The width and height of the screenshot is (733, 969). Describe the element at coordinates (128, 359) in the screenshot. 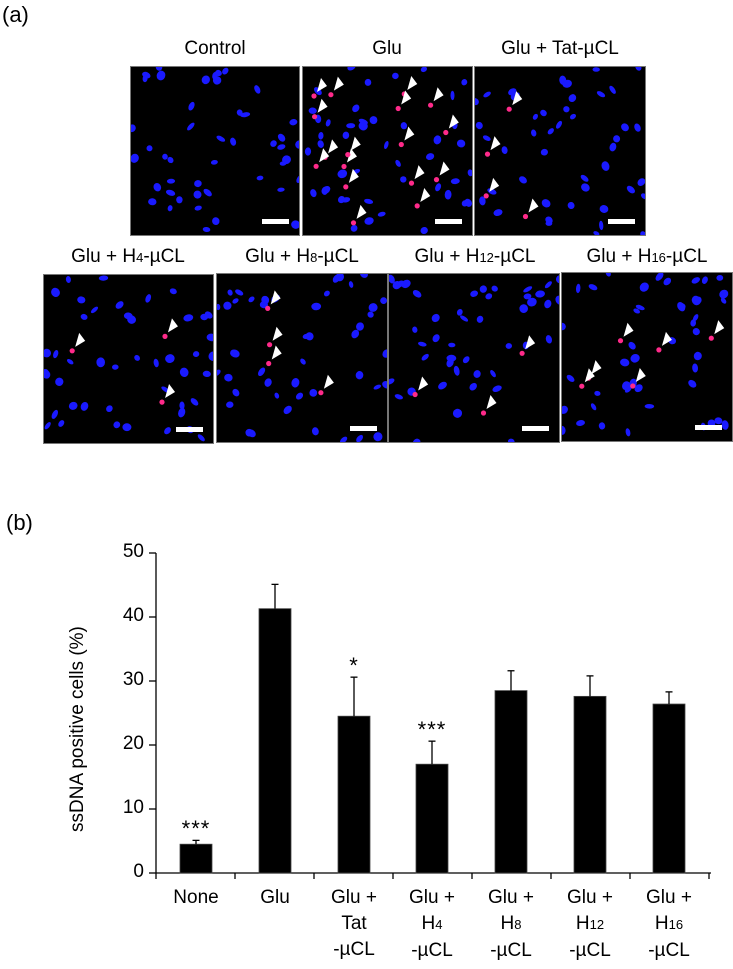

I see `micrograph-h4` at that location.